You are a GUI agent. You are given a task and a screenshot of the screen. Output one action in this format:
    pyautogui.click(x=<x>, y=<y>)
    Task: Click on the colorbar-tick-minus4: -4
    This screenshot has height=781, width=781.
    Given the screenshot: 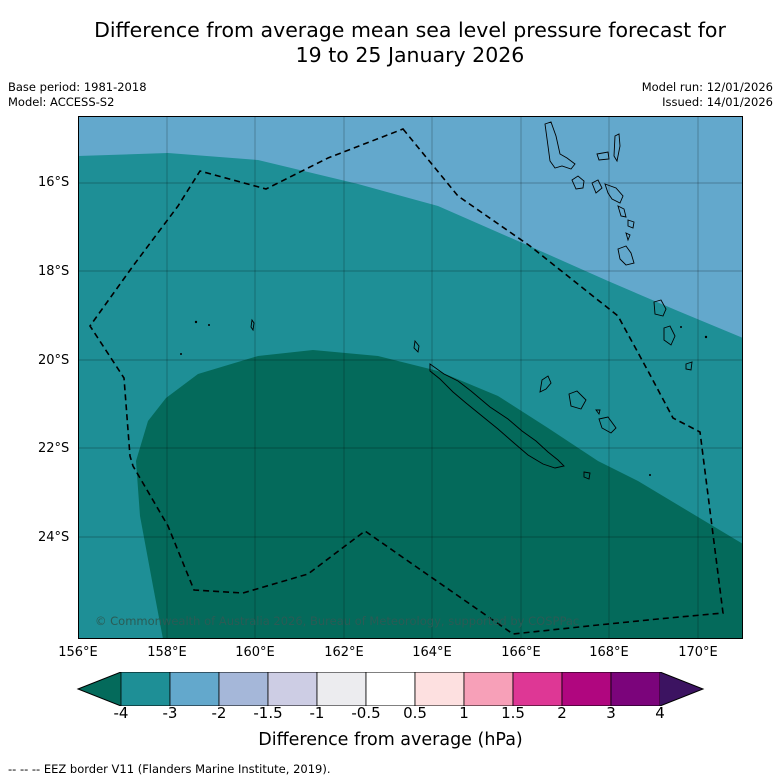 What is the action you would take?
    pyautogui.click(x=121, y=713)
    